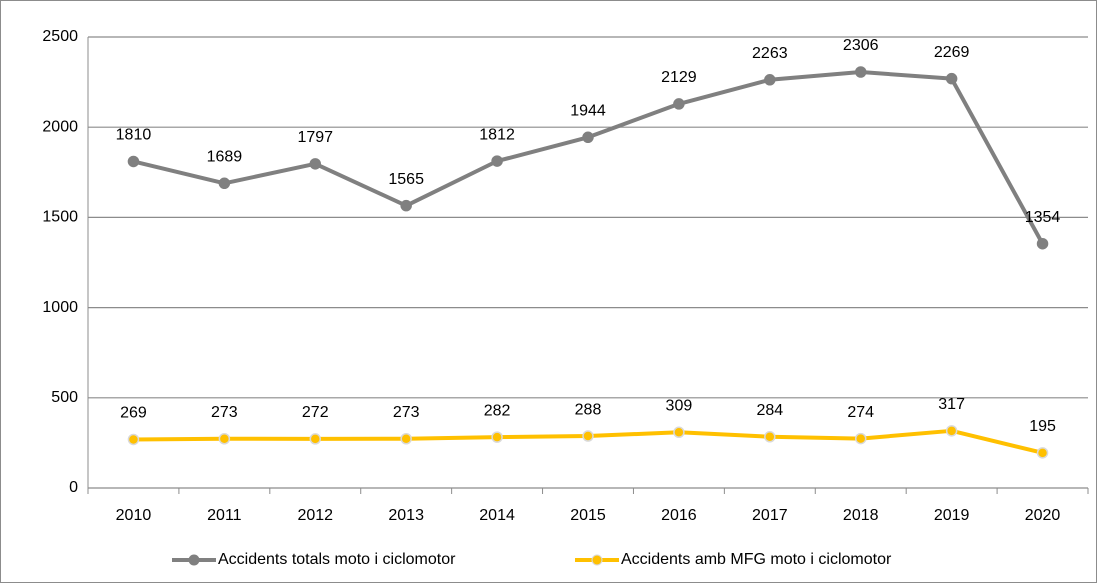 The height and width of the screenshot is (584, 1098). I want to click on data-label: 2263, so click(770, 53).